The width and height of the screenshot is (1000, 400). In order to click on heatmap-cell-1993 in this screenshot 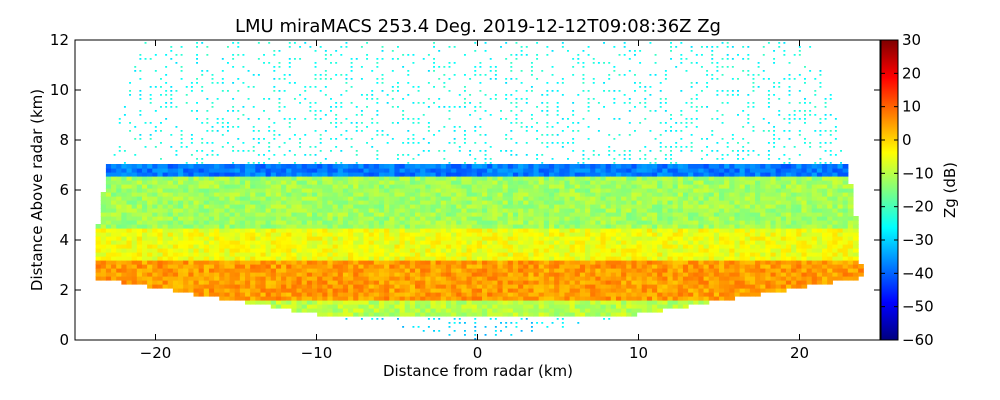, I will do `click(345, 222)`.